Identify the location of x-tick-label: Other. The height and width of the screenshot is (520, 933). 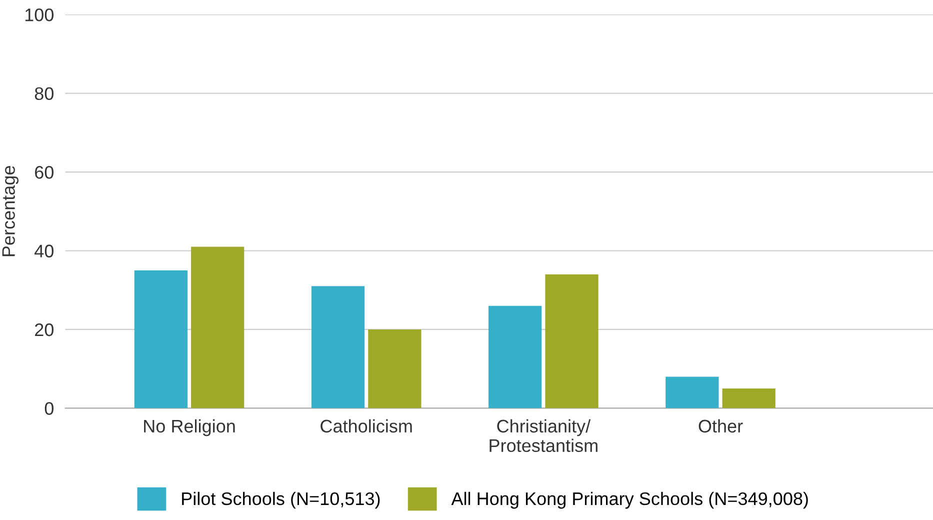
(720, 426).